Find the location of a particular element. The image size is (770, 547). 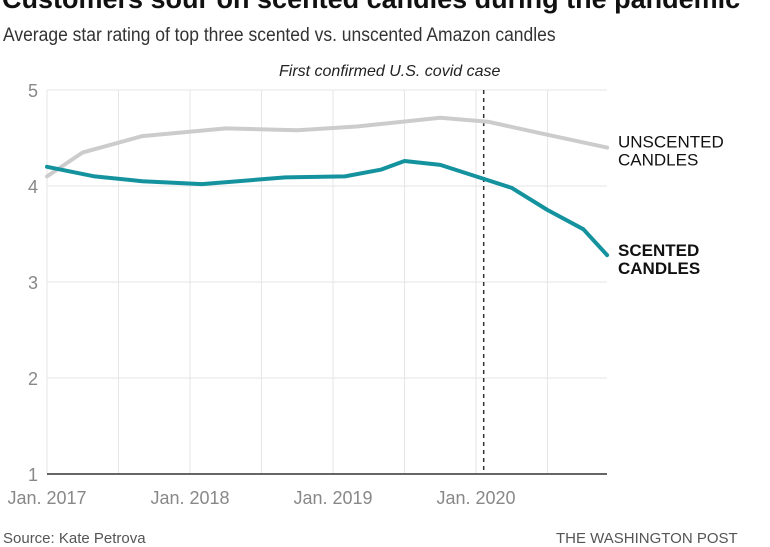

x-tick-label: Jan. 2018 is located at coordinates (189, 498).